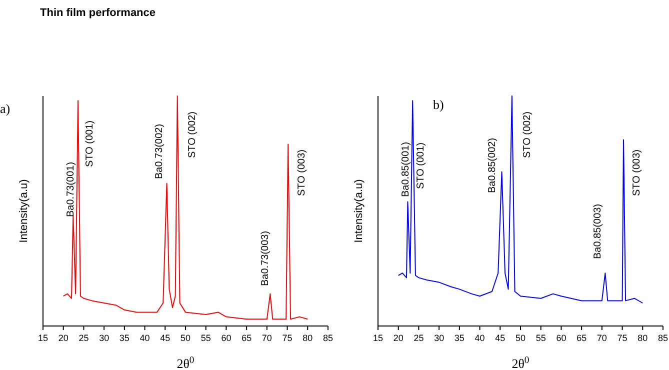 This screenshot has height=370, width=669. Describe the element at coordinates (492, 165) in the screenshot. I see `annotation: Ba0.85(002)` at that location.